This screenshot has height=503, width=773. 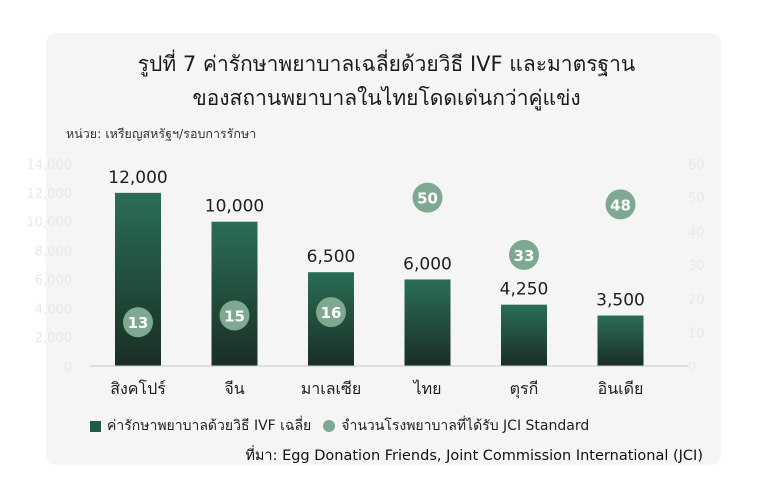 I want to click on category-label: สิงคโปร์, so click(x=138, y=388).